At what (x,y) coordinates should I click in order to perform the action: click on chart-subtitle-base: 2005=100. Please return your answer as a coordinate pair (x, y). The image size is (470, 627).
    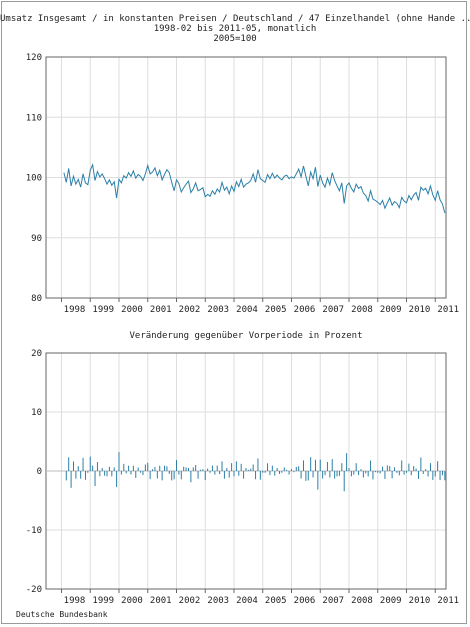
    Looking at the image, I should click on (235, 39).